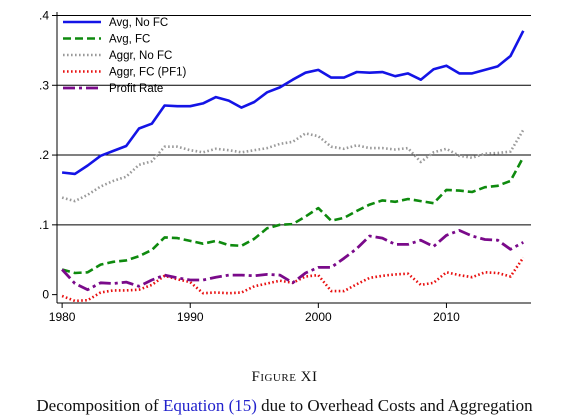 This screenshot has height=420, width=569. I want to click on x-tick-label: 2000, so click(318, 317).